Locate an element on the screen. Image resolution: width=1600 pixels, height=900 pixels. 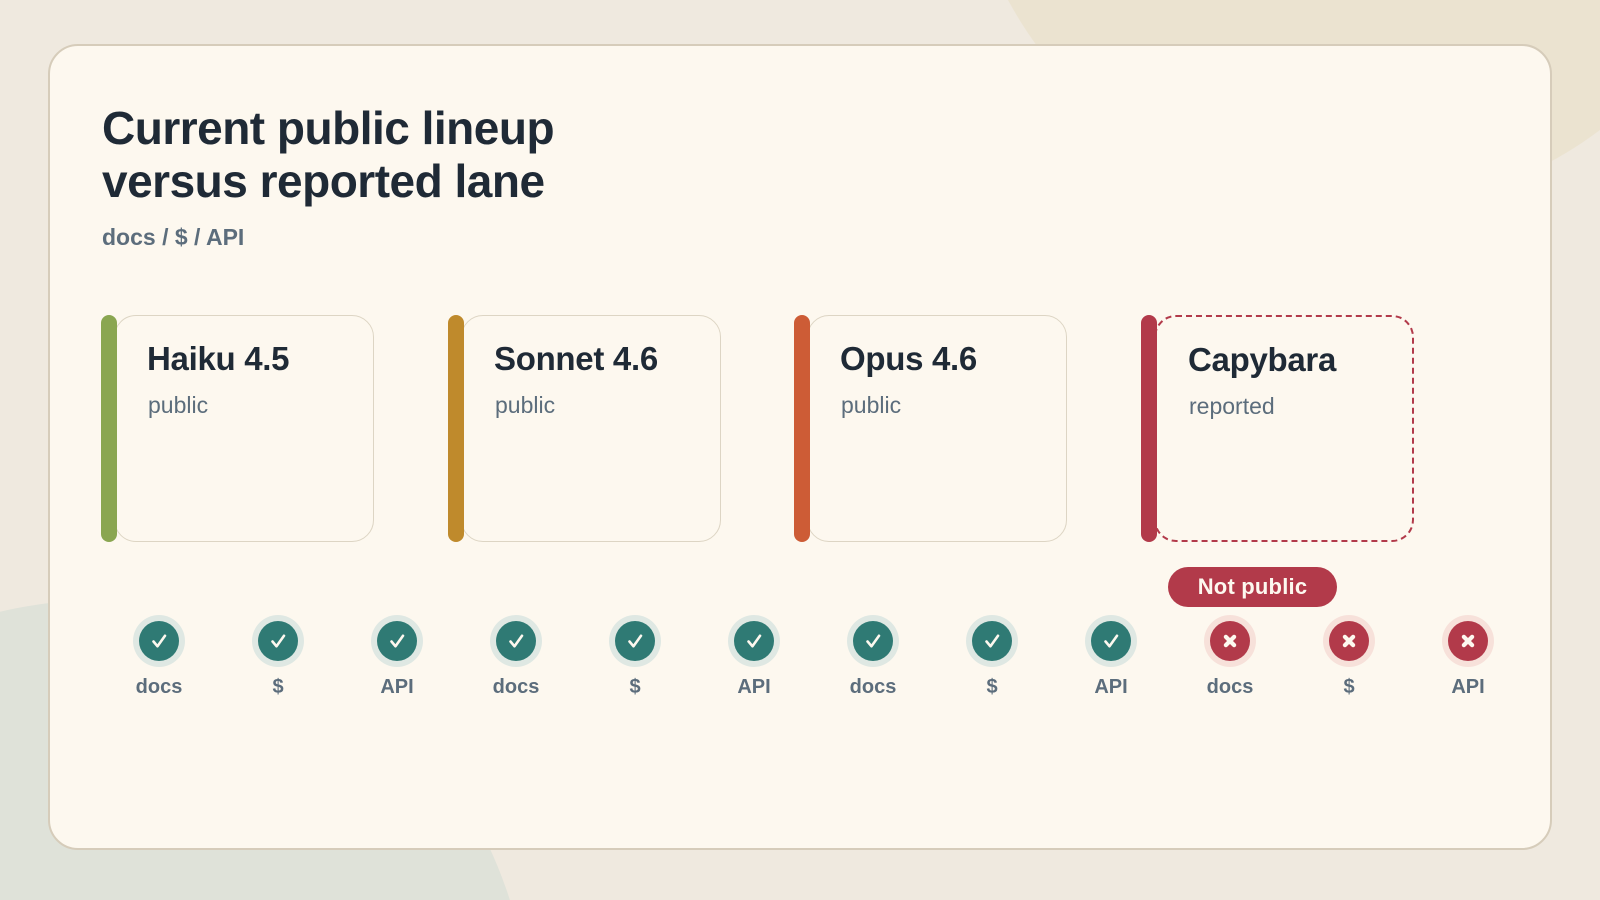
model-card-opus-4-6: Opus 4.6 public is located at coordinates (930, 428).